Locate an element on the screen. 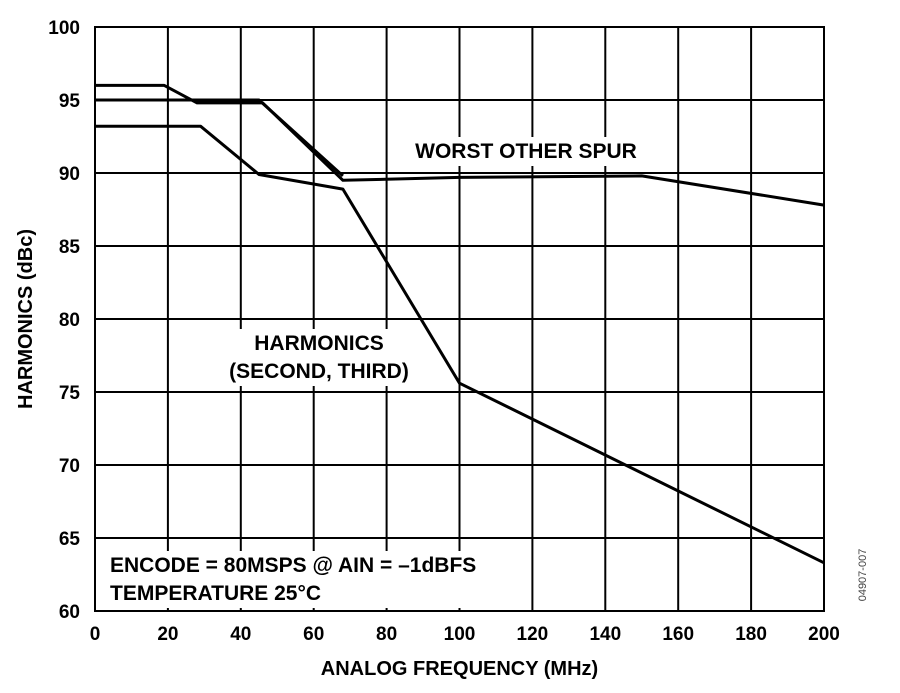 The image size is (900, 693). x-tick-labels: 0 20 40 60 80 100 120 140 160 180 200 is located at coordinates (465, 634).